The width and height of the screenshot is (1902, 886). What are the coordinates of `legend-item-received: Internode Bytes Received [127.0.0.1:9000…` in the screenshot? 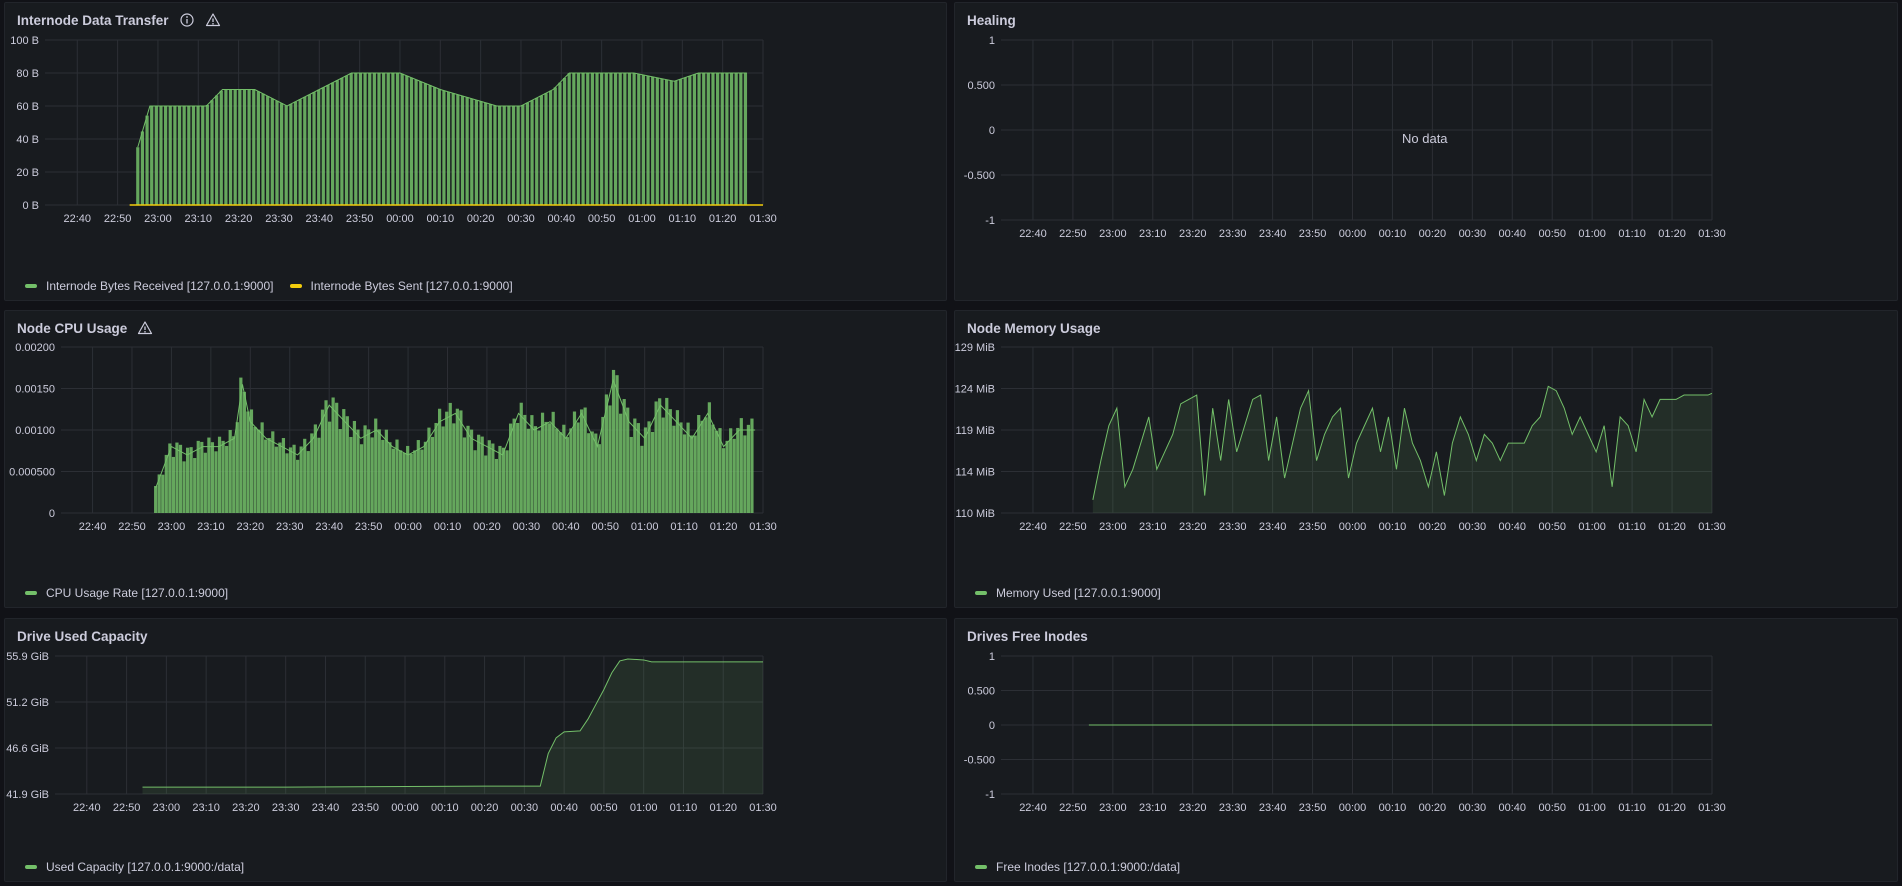 It's located at (149, 286).